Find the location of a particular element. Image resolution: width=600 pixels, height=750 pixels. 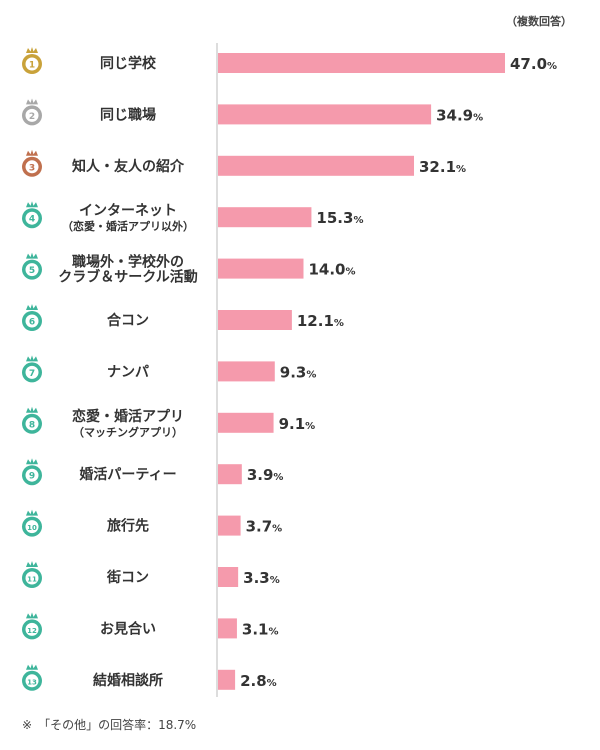

chart-row: 2 同じ職場 34.9% is located at coordinates (252, 112).